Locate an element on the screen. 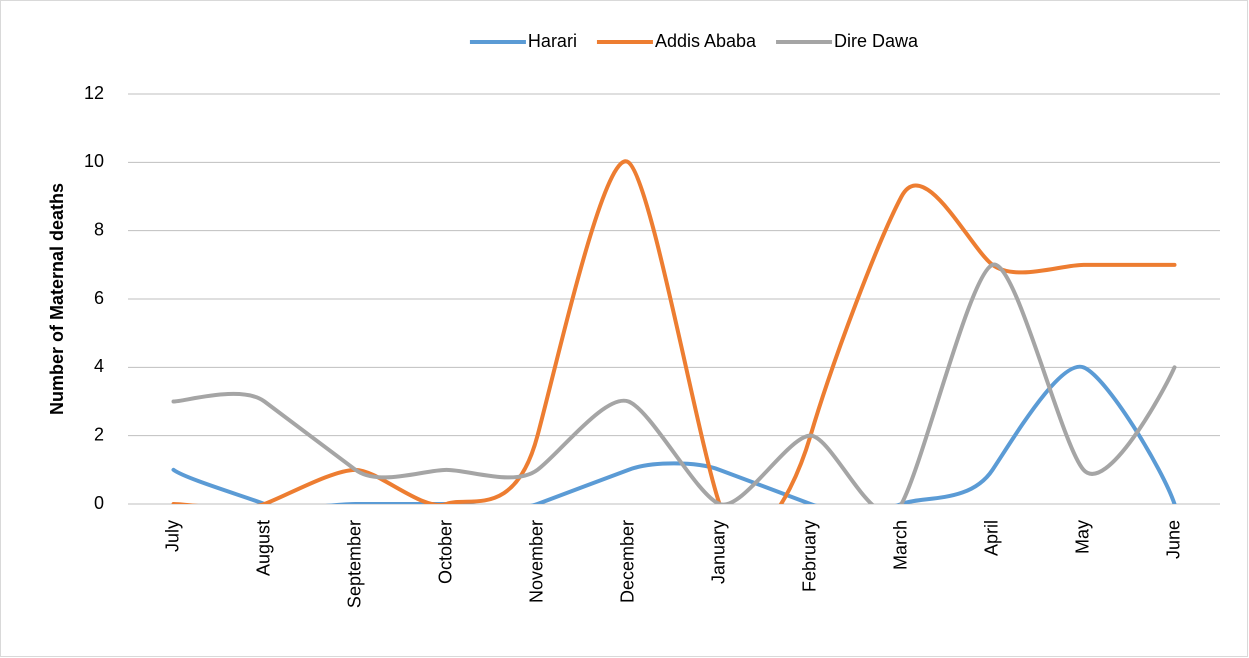 The height and width of the screenshot is (658, 1249). legend-label: Dire Dawa is located at coordinates (876, 41).